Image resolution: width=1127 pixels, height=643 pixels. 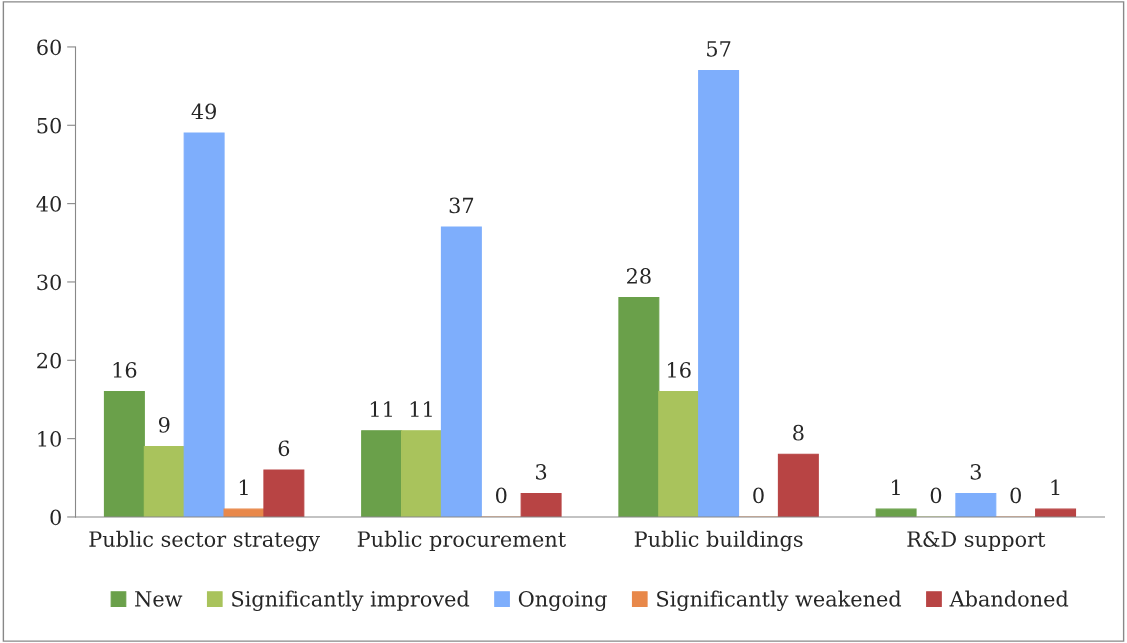 What do you see at coordinates (461, 541) in the screenshot?
I see `x-tick-label: Public procurement` at bounding box center [461, 541].